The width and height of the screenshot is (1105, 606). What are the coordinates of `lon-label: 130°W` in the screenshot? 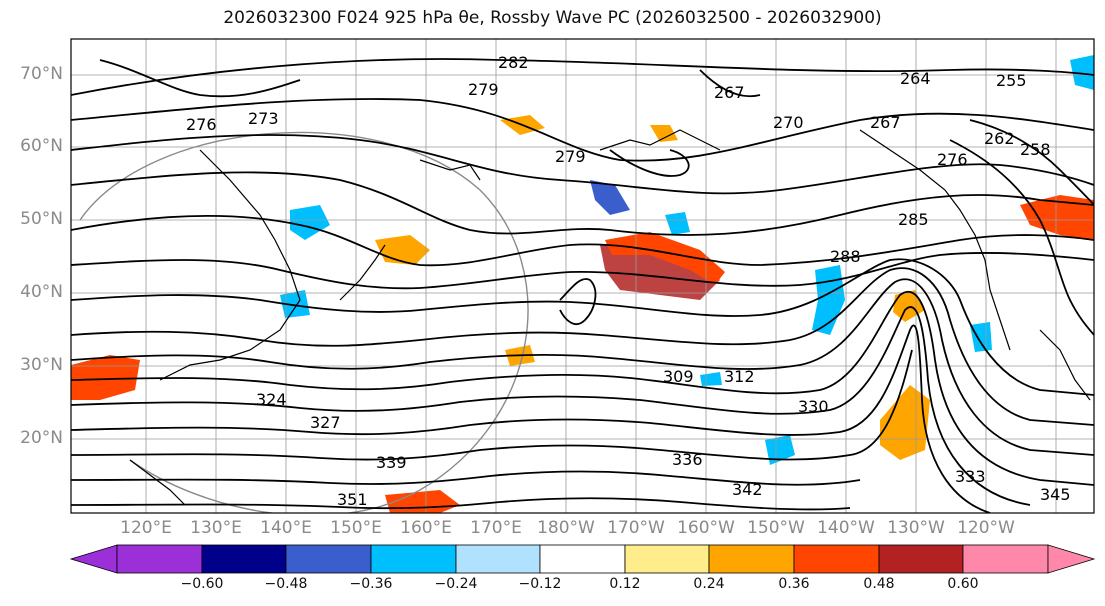 It's located at (916, 528).